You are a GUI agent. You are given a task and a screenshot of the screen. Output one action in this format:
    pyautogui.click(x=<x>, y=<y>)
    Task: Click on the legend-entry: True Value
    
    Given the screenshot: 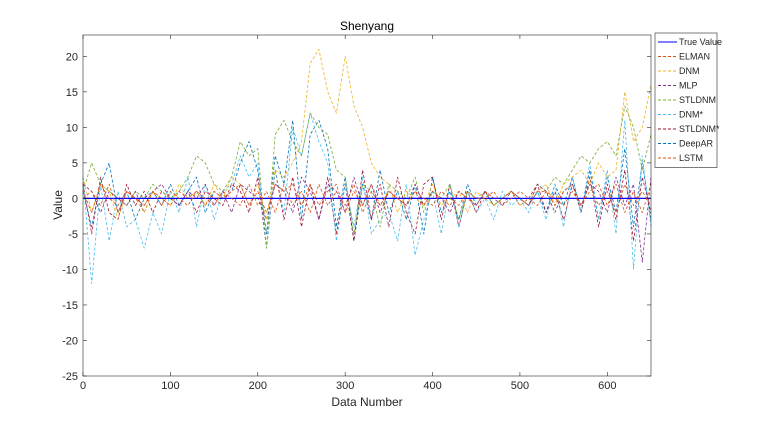 What is the action you would take?
    pyautogui.click(x=690, y=42)
    